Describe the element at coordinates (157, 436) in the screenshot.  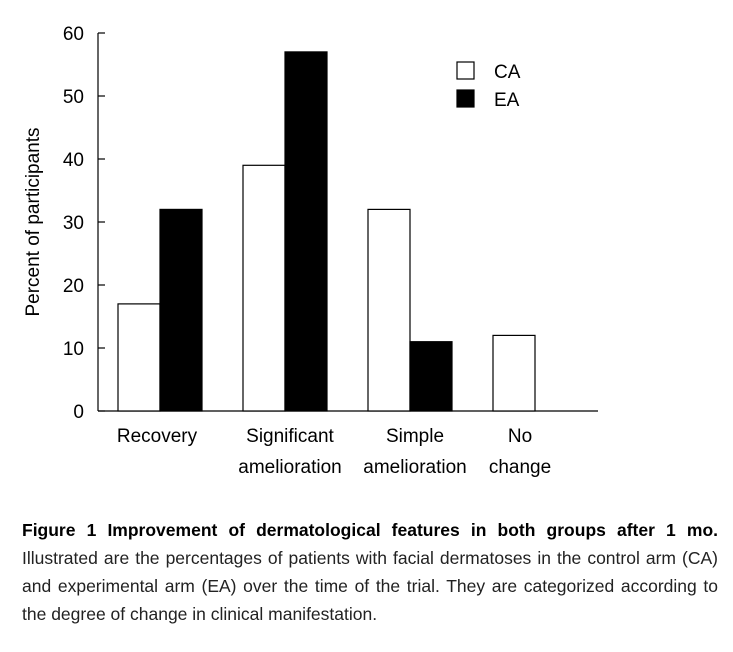
I see `x-tick-label: Recovery` at that location.